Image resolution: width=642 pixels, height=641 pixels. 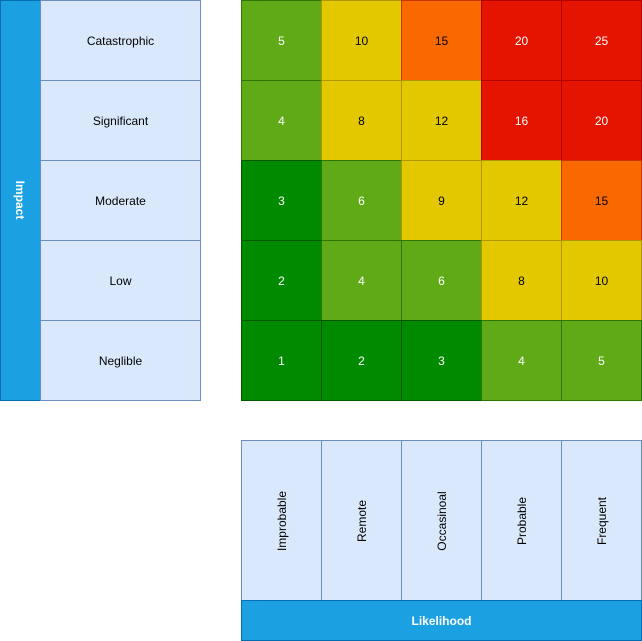 What do you see at coordinates (521, 120) in the screenshot?
I see `matrix-cell: 16` at bounding box center [521, 120].